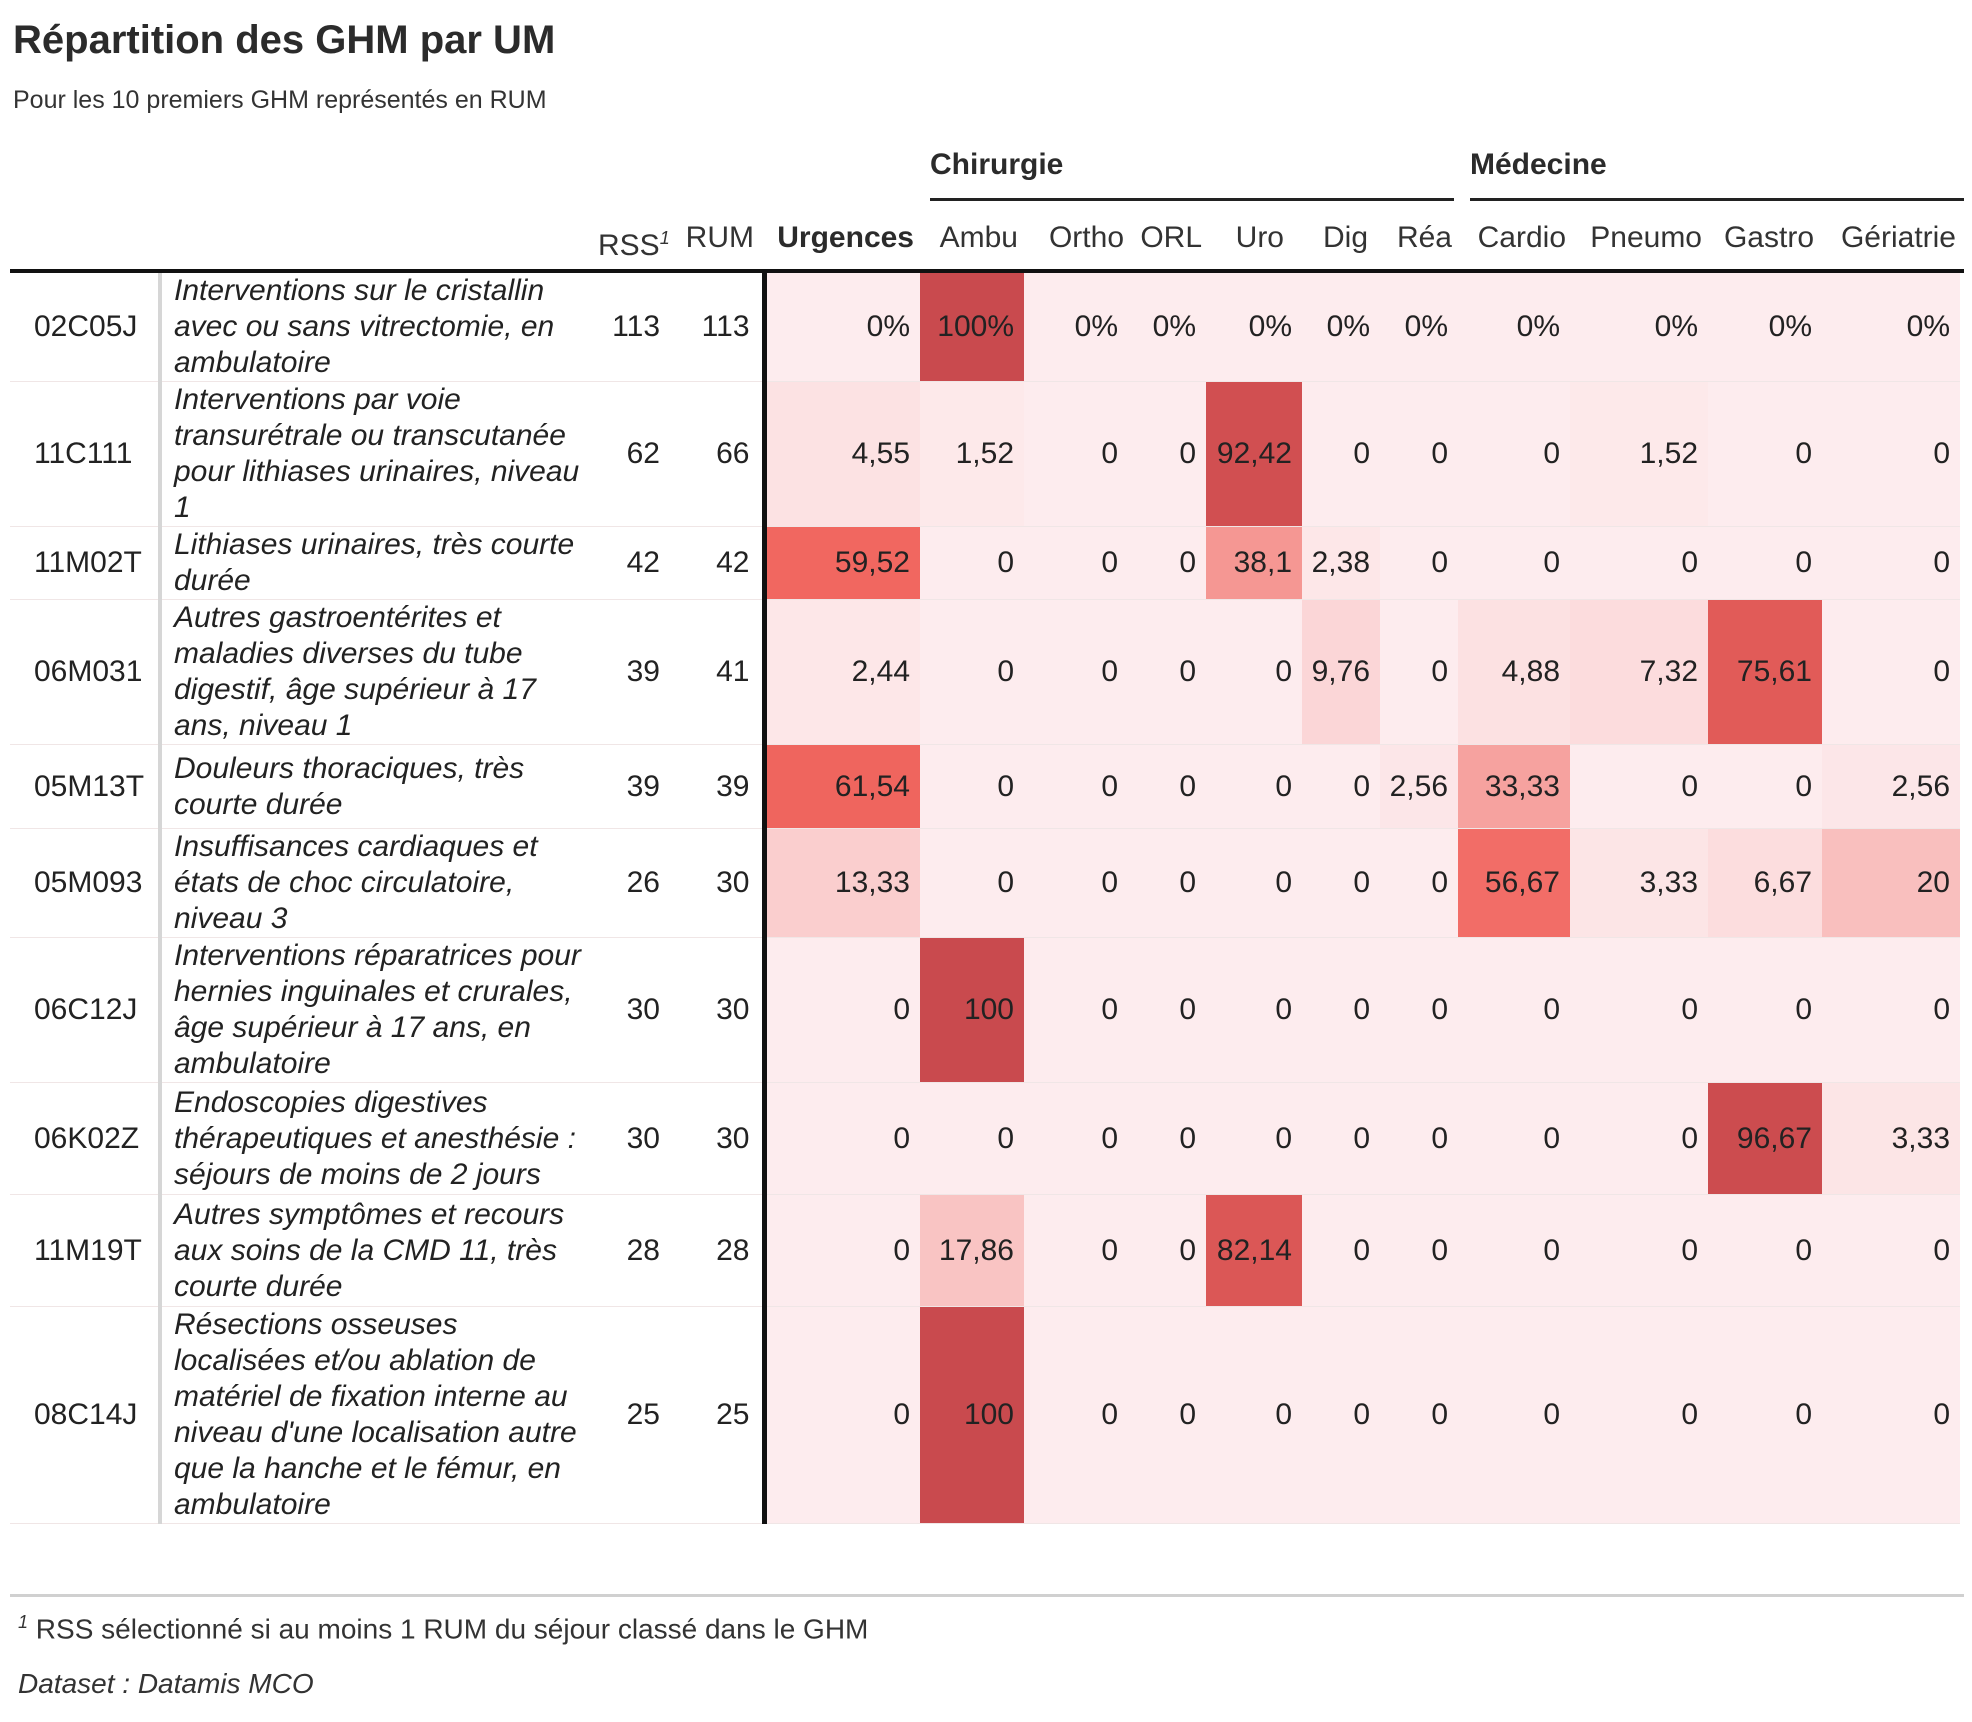  I want to click on rum-count: 39, so click(719, 786).